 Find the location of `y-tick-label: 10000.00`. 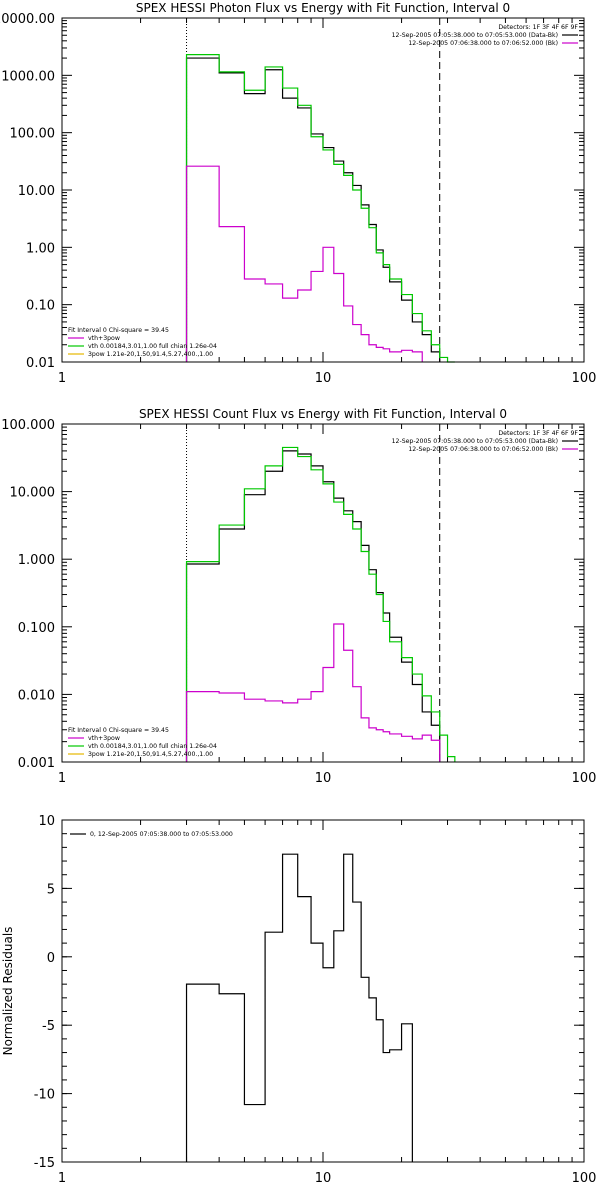

y-tick-label: 10000.00 is located at coordinates (27, 19).